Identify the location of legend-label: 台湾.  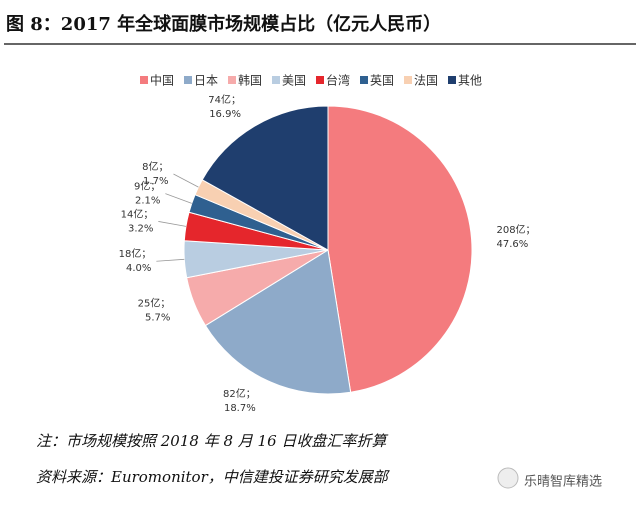
(338, 80).